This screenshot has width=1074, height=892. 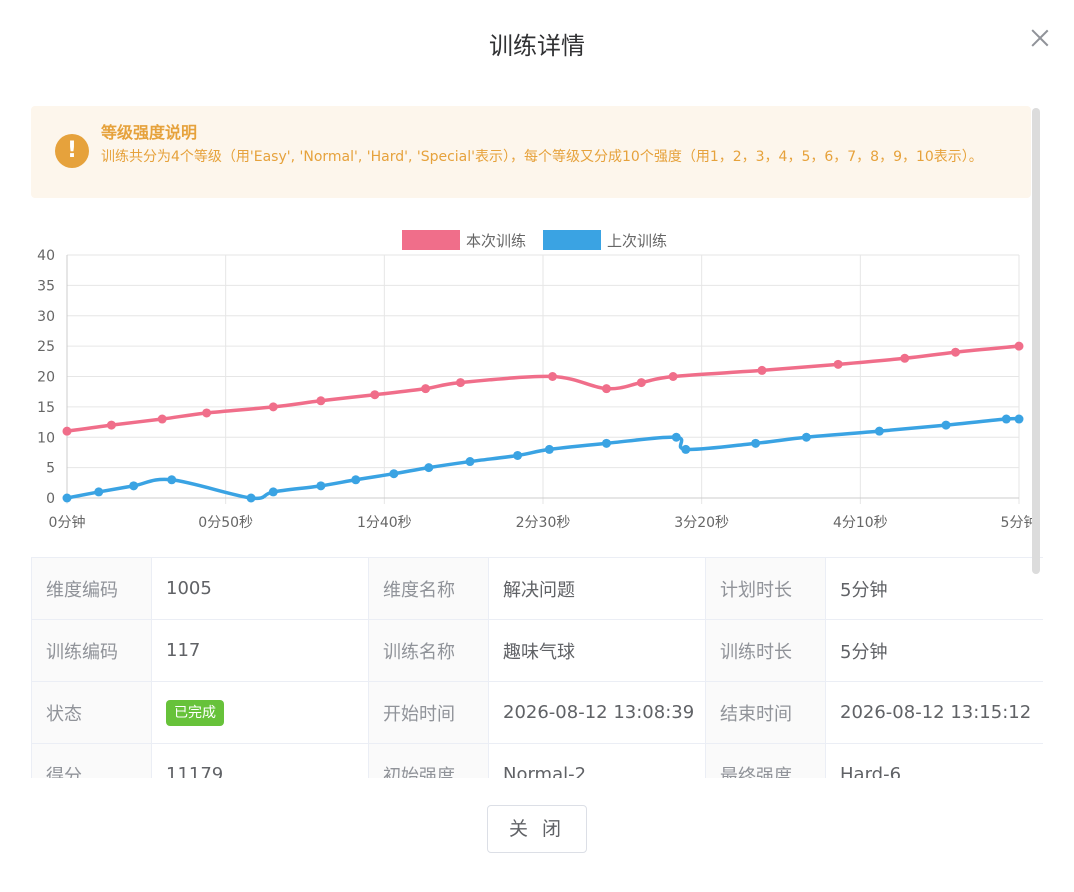 What do you see at coordinates (260, 712) in the screenshot?
I see `status-cell: 已完成` at bounding box center [260, 712].